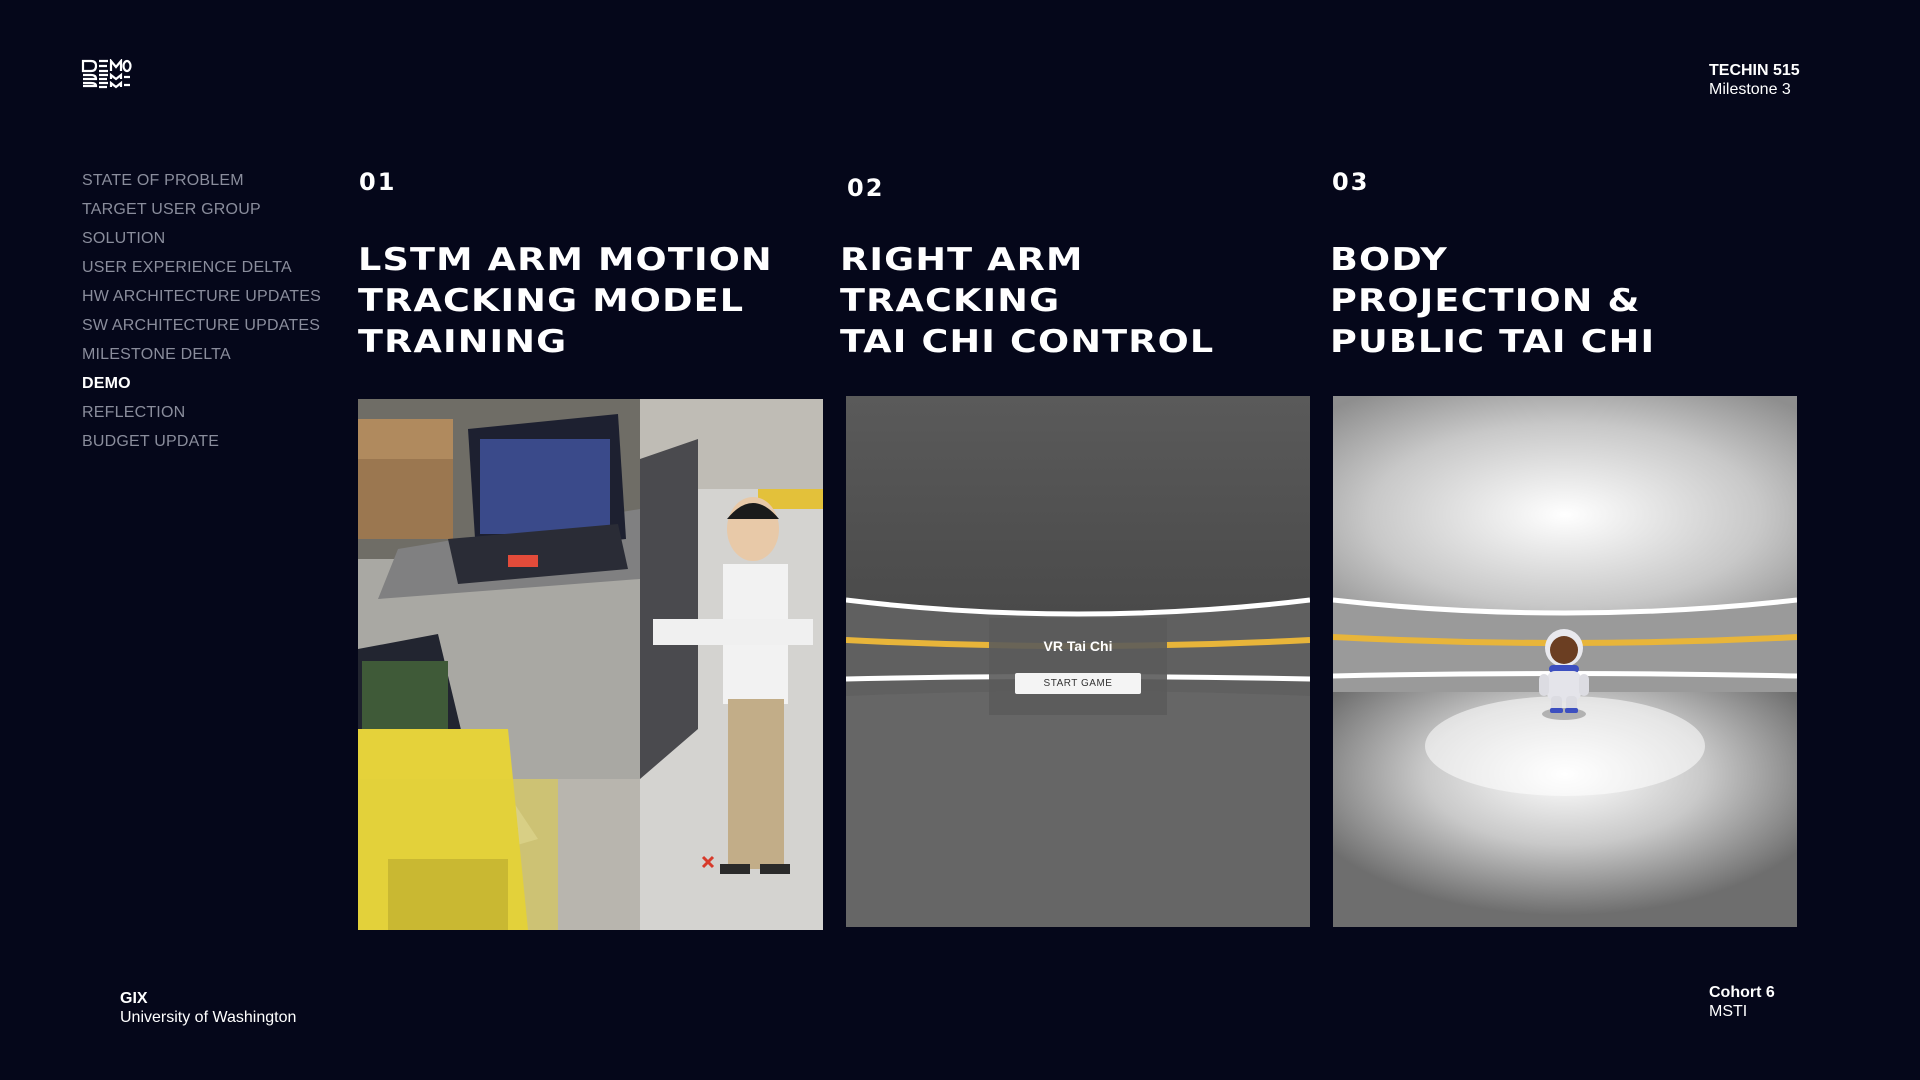 The width and height of the screenshot is (1920, 1080). What do you see at coordinates (107, 75) in the screenshot?
I see `demo-logo` at bounding box center [107, 75].